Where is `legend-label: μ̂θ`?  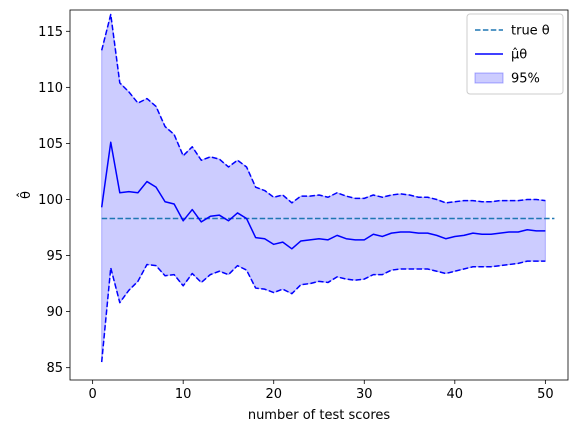
legend-label: μ̂θ is located at coordinates (519, 55).